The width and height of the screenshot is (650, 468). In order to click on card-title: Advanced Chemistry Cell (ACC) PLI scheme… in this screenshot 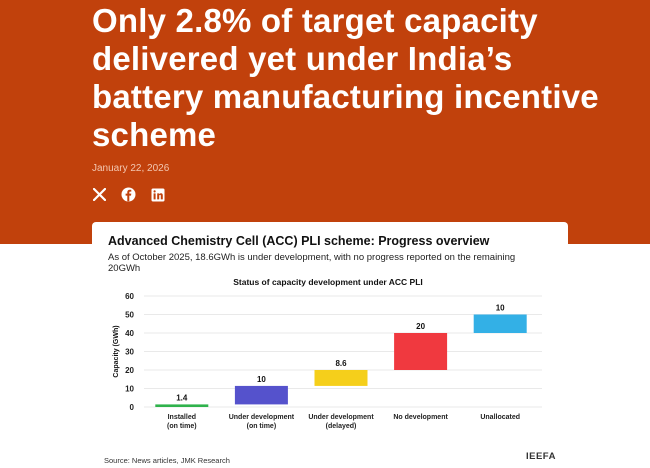, I will do `click(299, 241)`.